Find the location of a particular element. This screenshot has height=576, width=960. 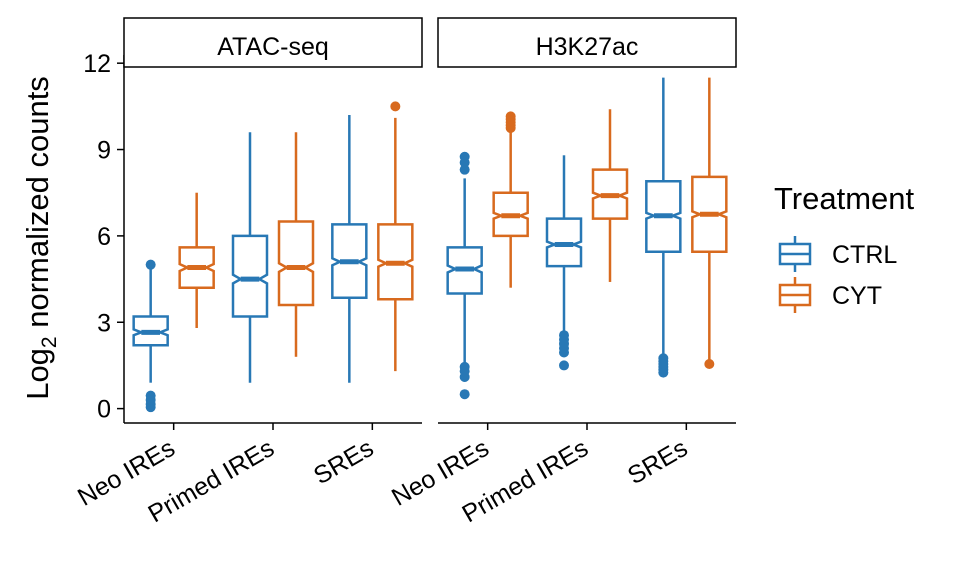

y-axis-title-subscript: 2 is located at coordinates (49, 342).